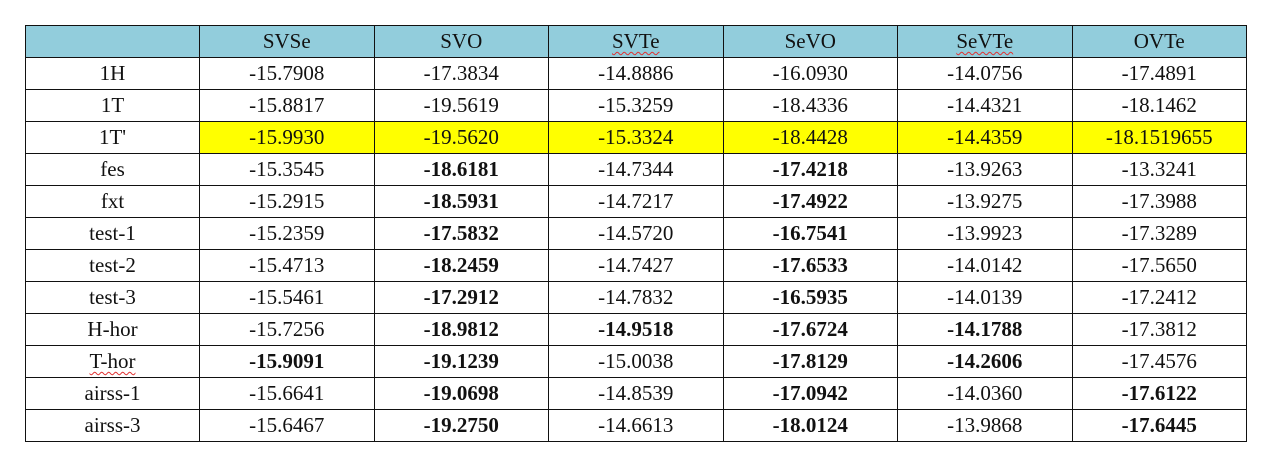 The width and height of the screenshot is (1270, 466). What do you see at coordinates (985, 393) in the screenshot?
I see `value-cell: -14.0360` at bounding box center [985, 393].